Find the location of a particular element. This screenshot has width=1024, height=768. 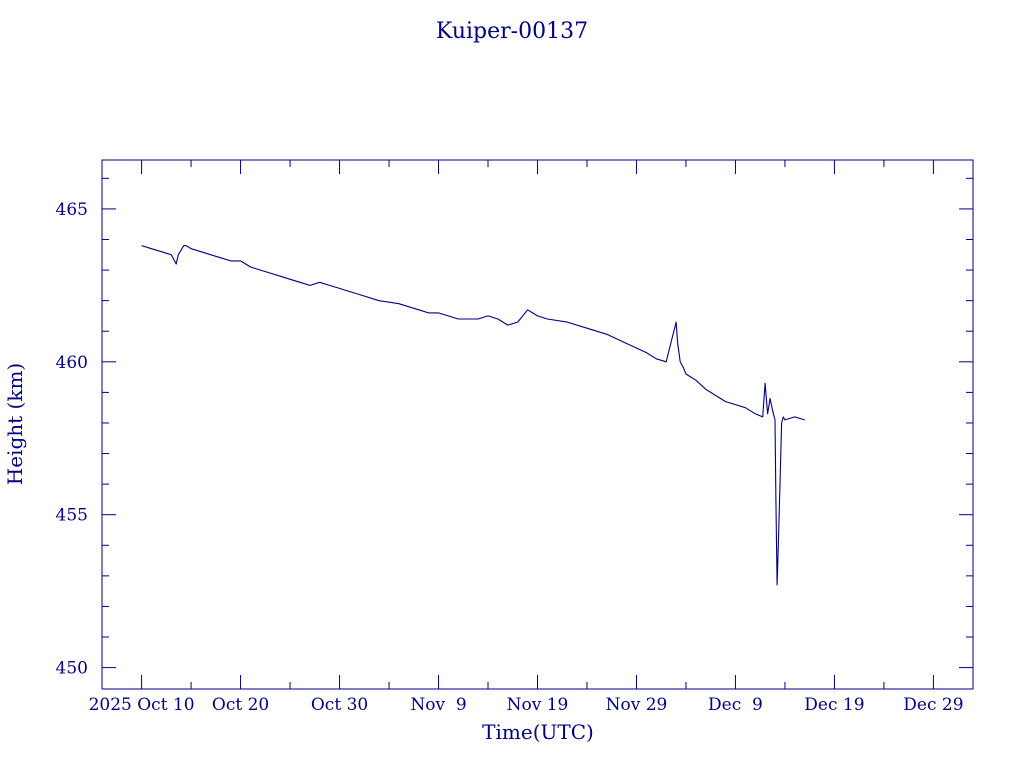

x-tick-label: 2025 Oct 10 is located at coordinates (142, 705).